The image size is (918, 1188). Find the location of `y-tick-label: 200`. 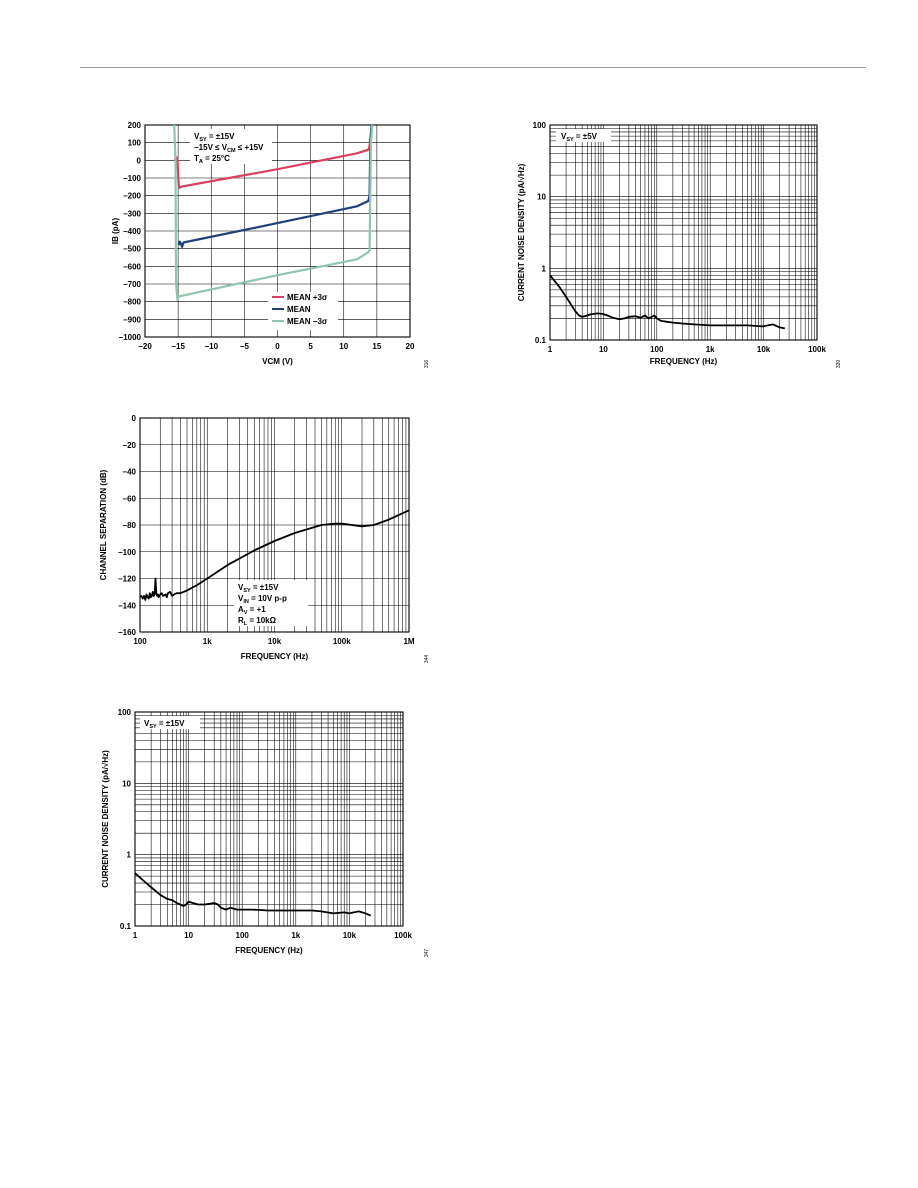

y-tick-label: 200 is located at coordinates (135, 125).